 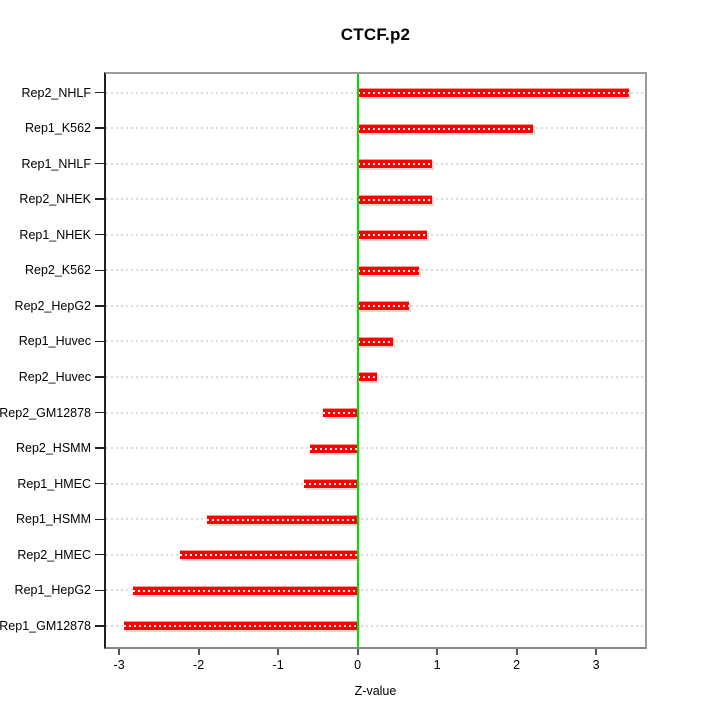 I want to click on chart-title: CTCF.p2, so click(x=375, y=34).